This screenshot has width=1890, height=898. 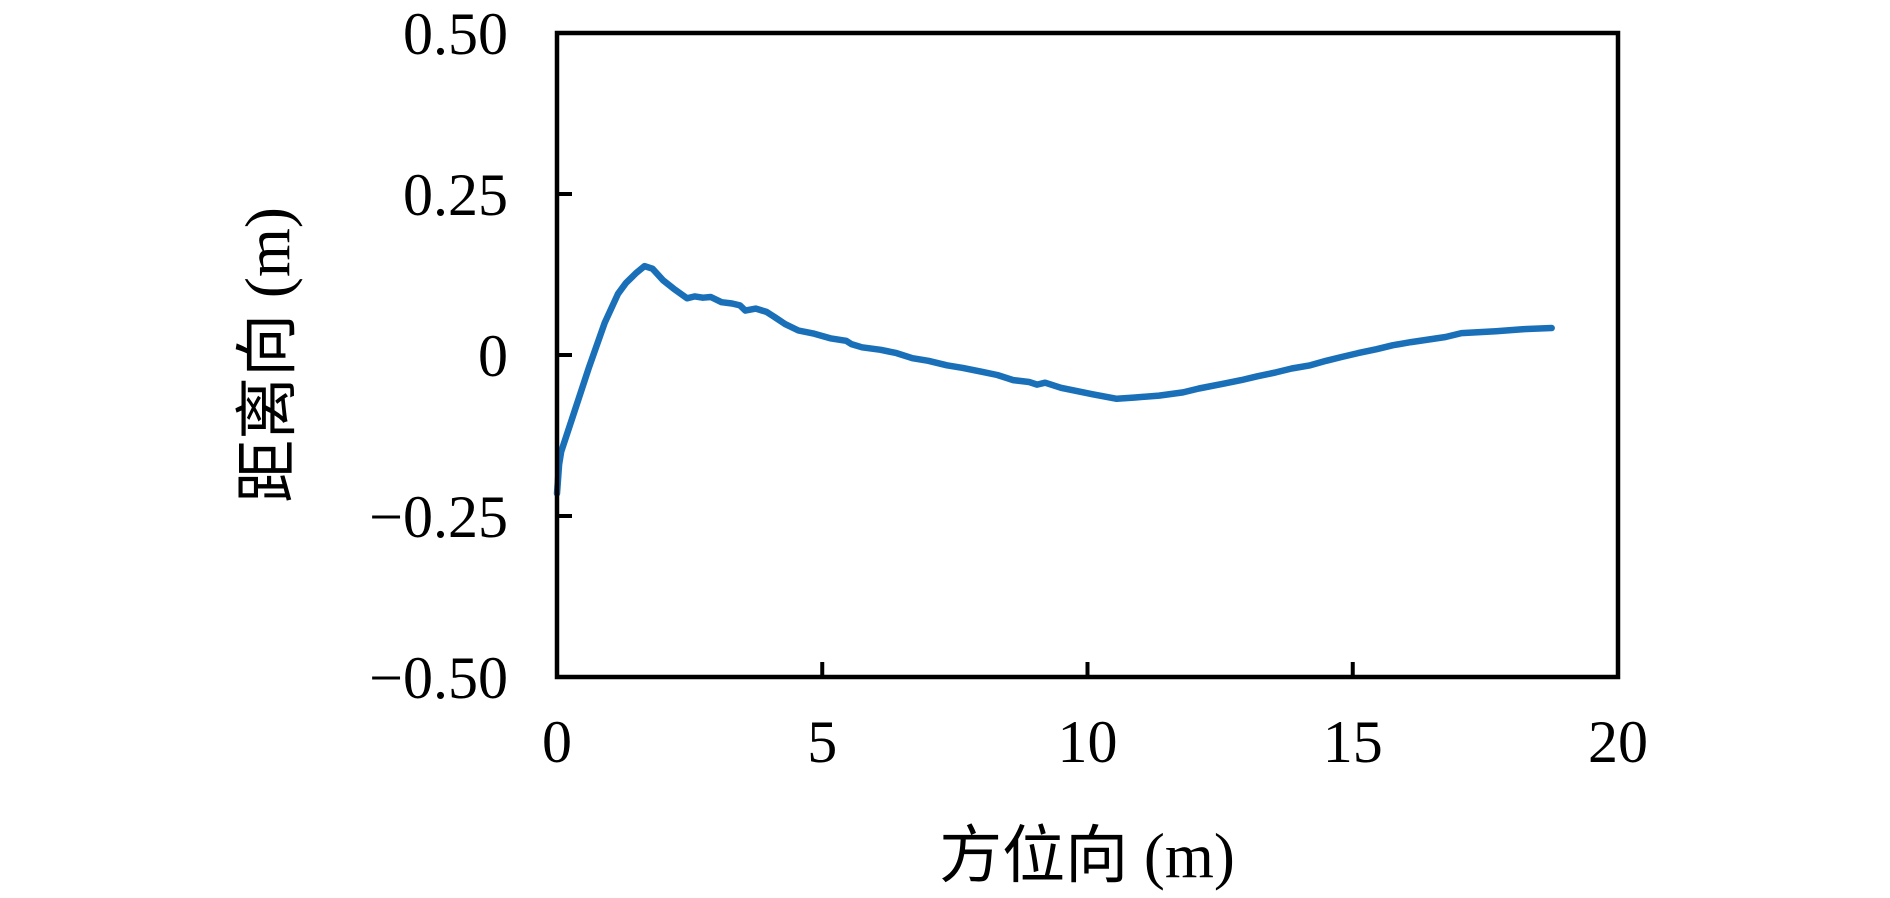 What do you see at coordinates (1087, 856) in the screenshot?
I see `x-axis-title: 方位向 (m)` at bounding box center [1087, 856].